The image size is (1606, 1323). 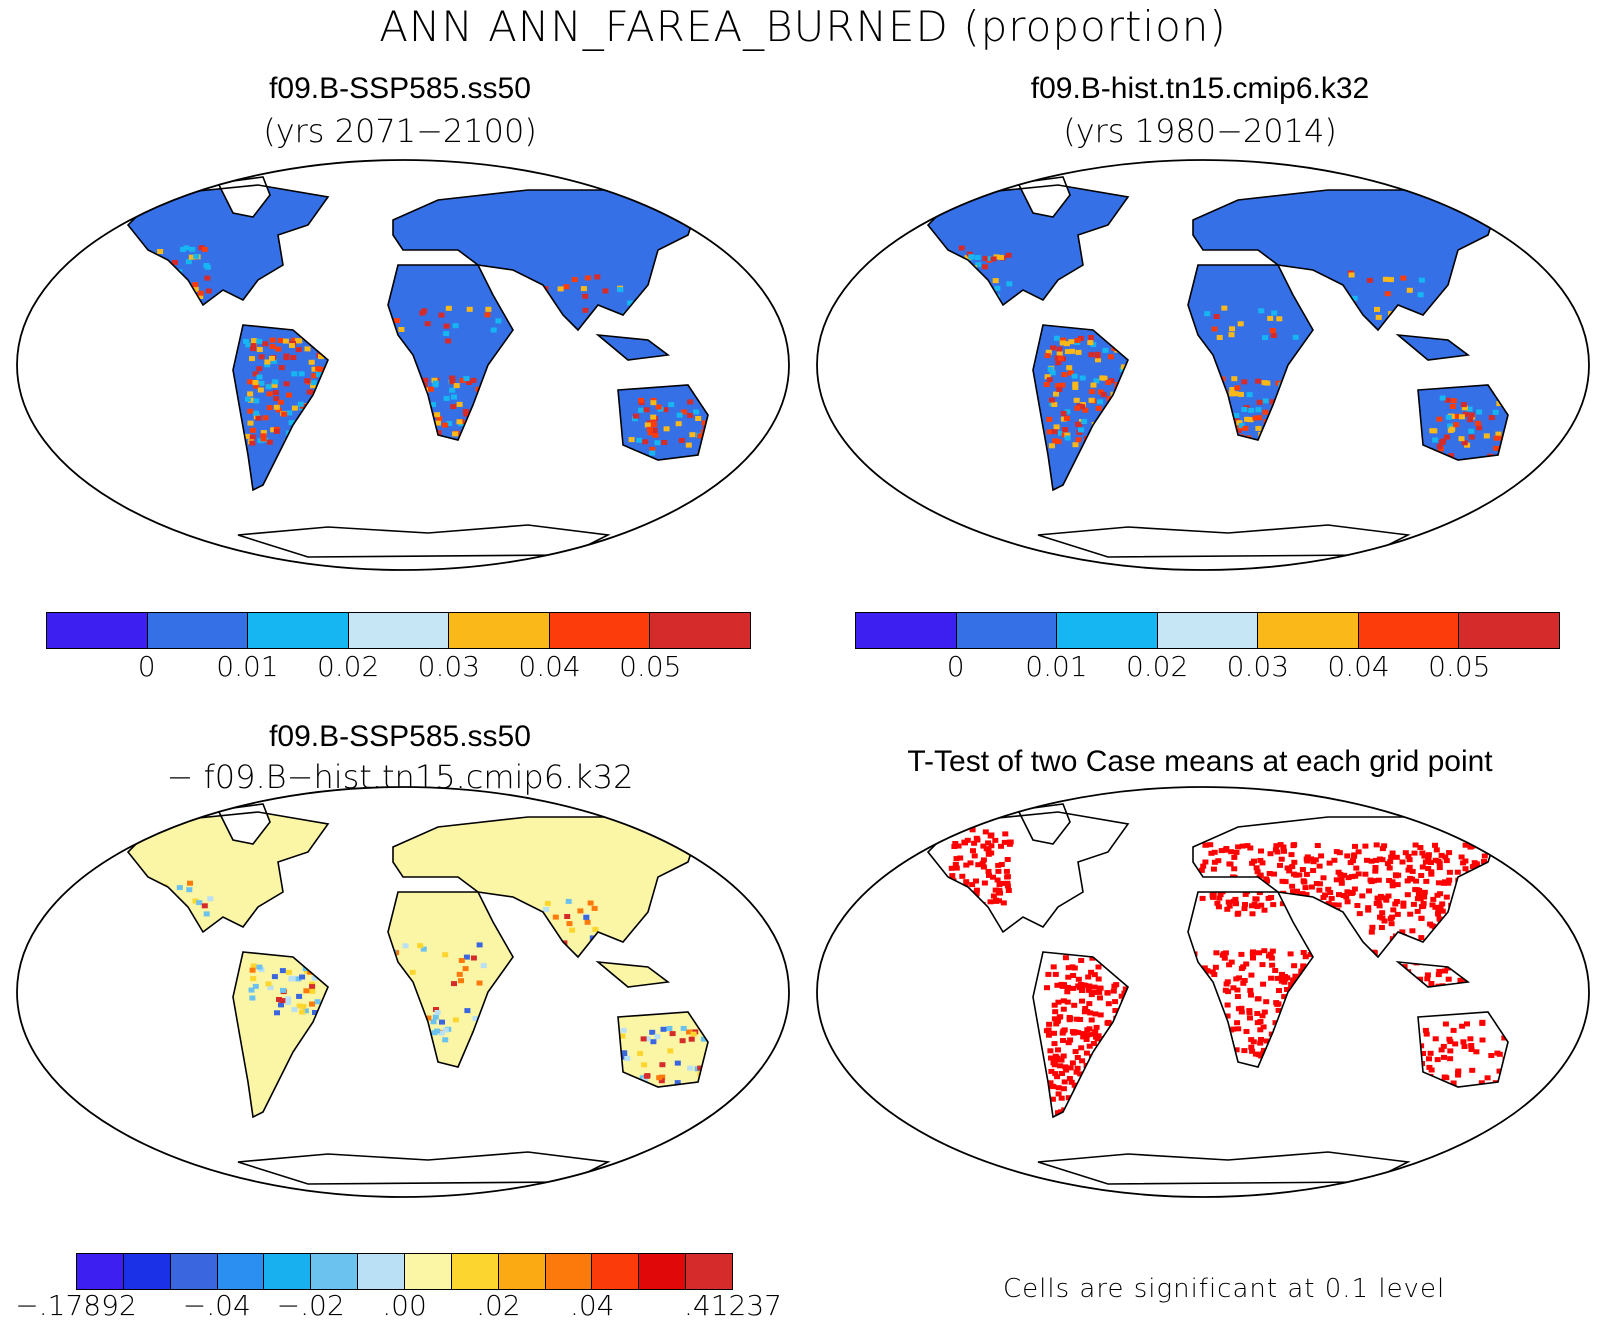 What do you see at coordinates (310, 1305) in the screenshot?
I see `colorbar-tick-label: −.02` at bounding box center [310, 1305].